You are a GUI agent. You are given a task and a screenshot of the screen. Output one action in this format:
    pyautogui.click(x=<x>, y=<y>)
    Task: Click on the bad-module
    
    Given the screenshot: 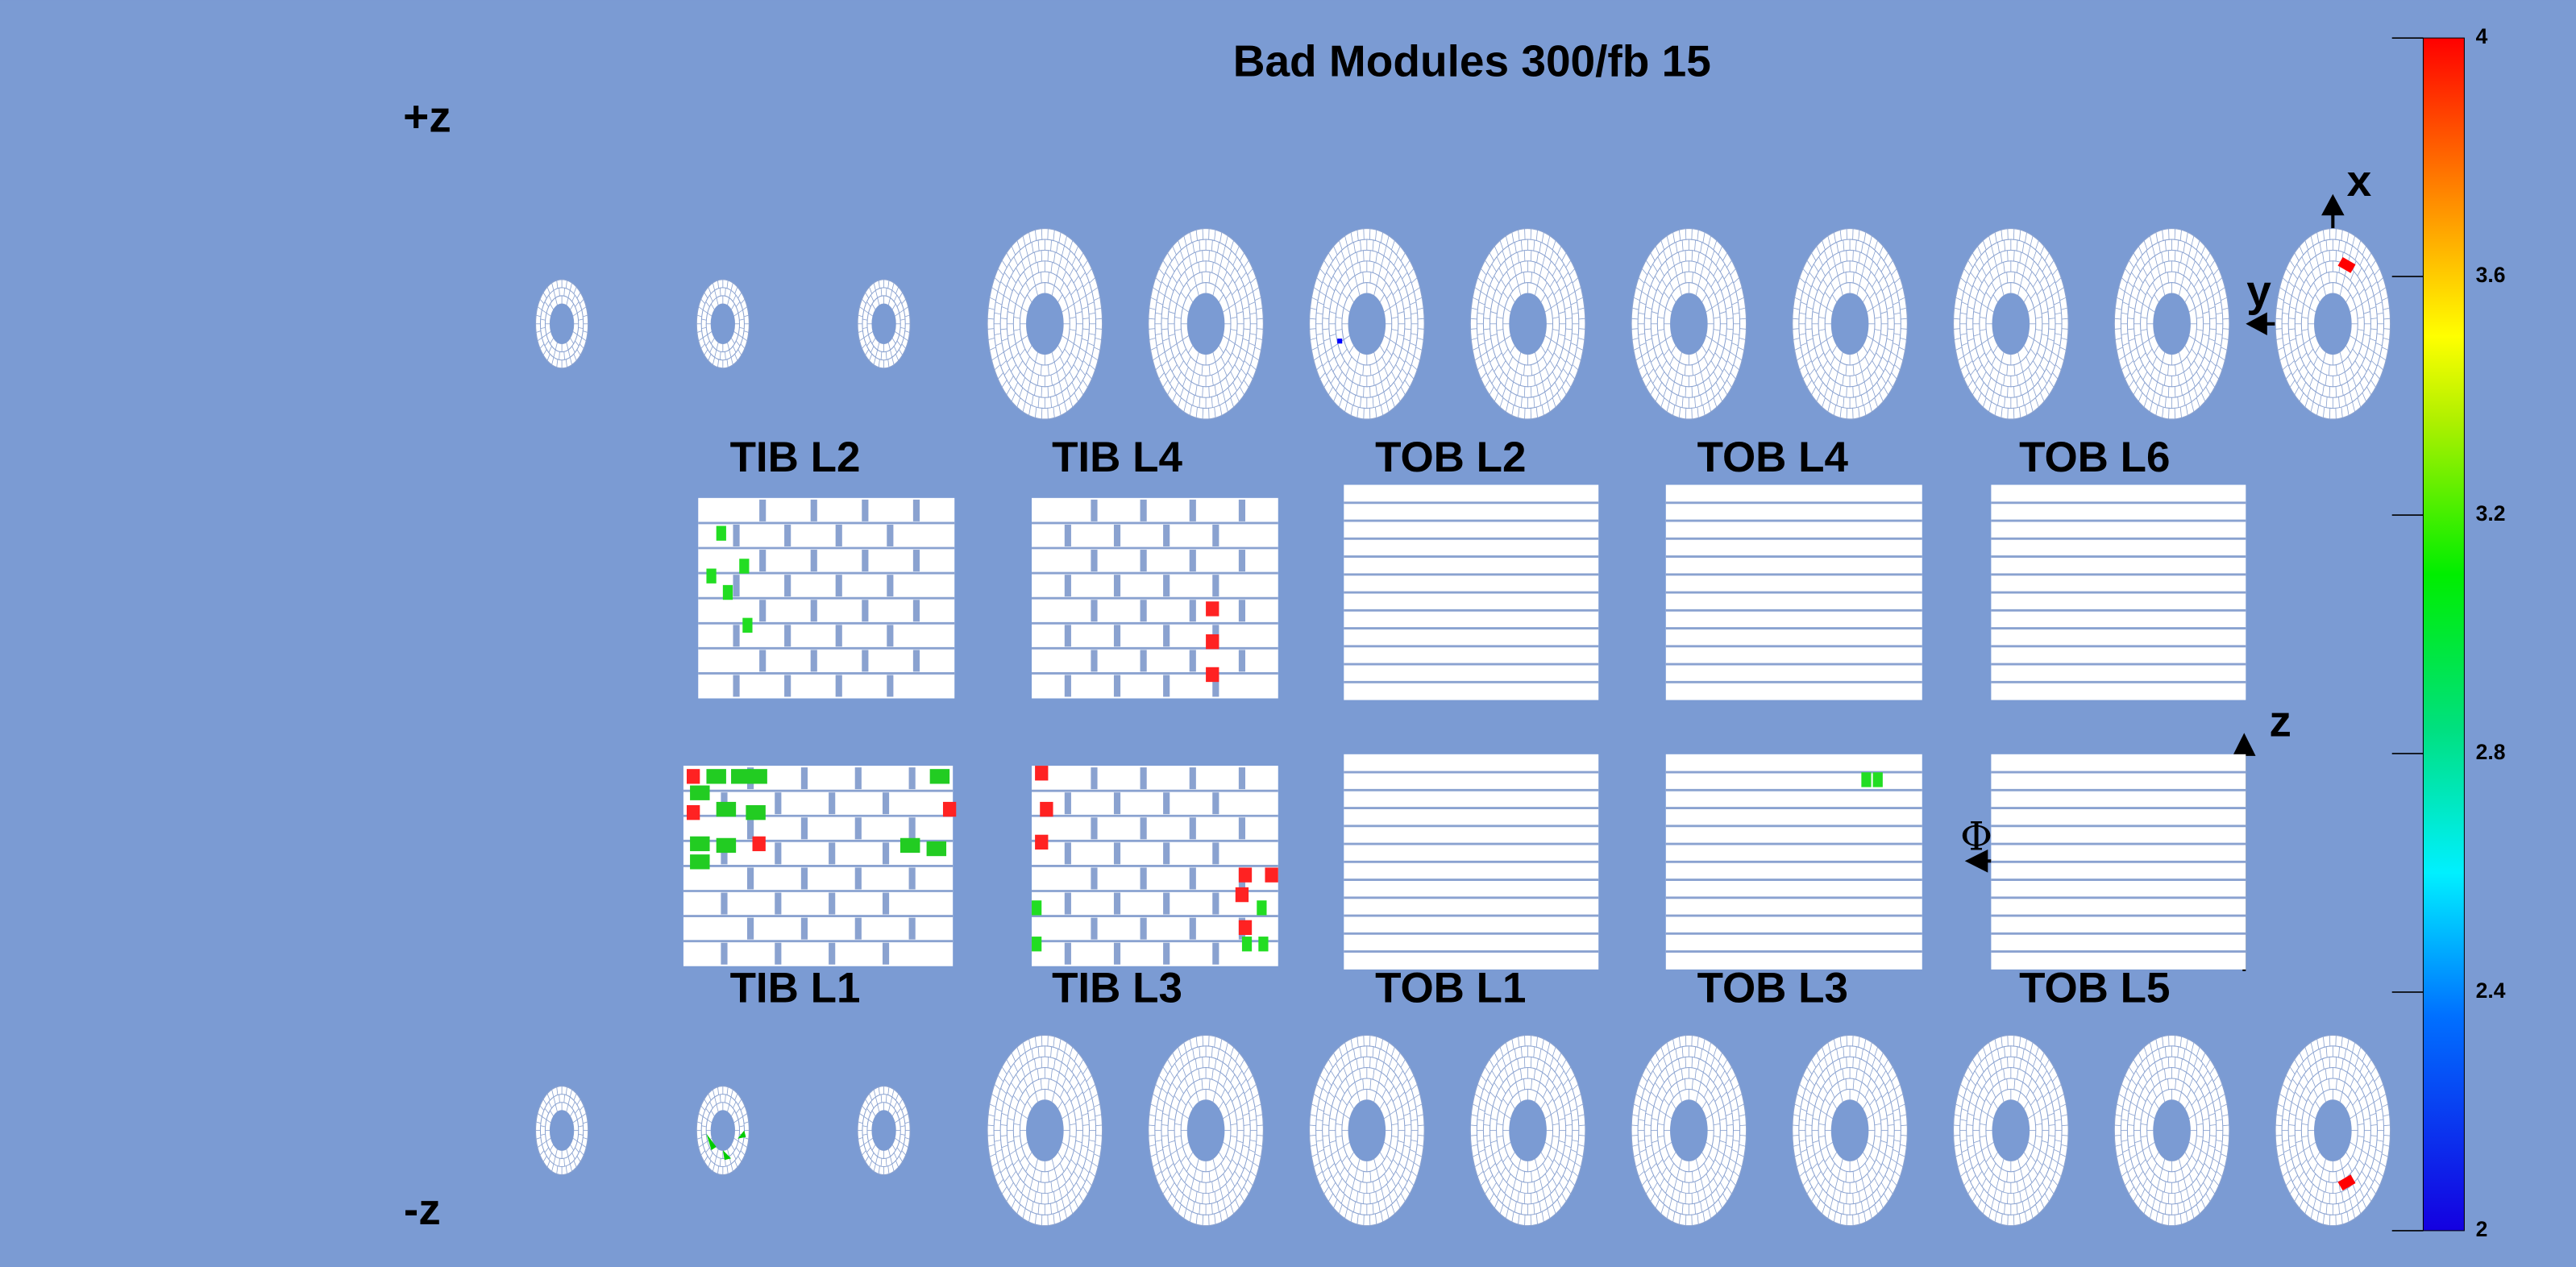 What is the action you would take?
    pyautogui.click(x=693, y=812)
    